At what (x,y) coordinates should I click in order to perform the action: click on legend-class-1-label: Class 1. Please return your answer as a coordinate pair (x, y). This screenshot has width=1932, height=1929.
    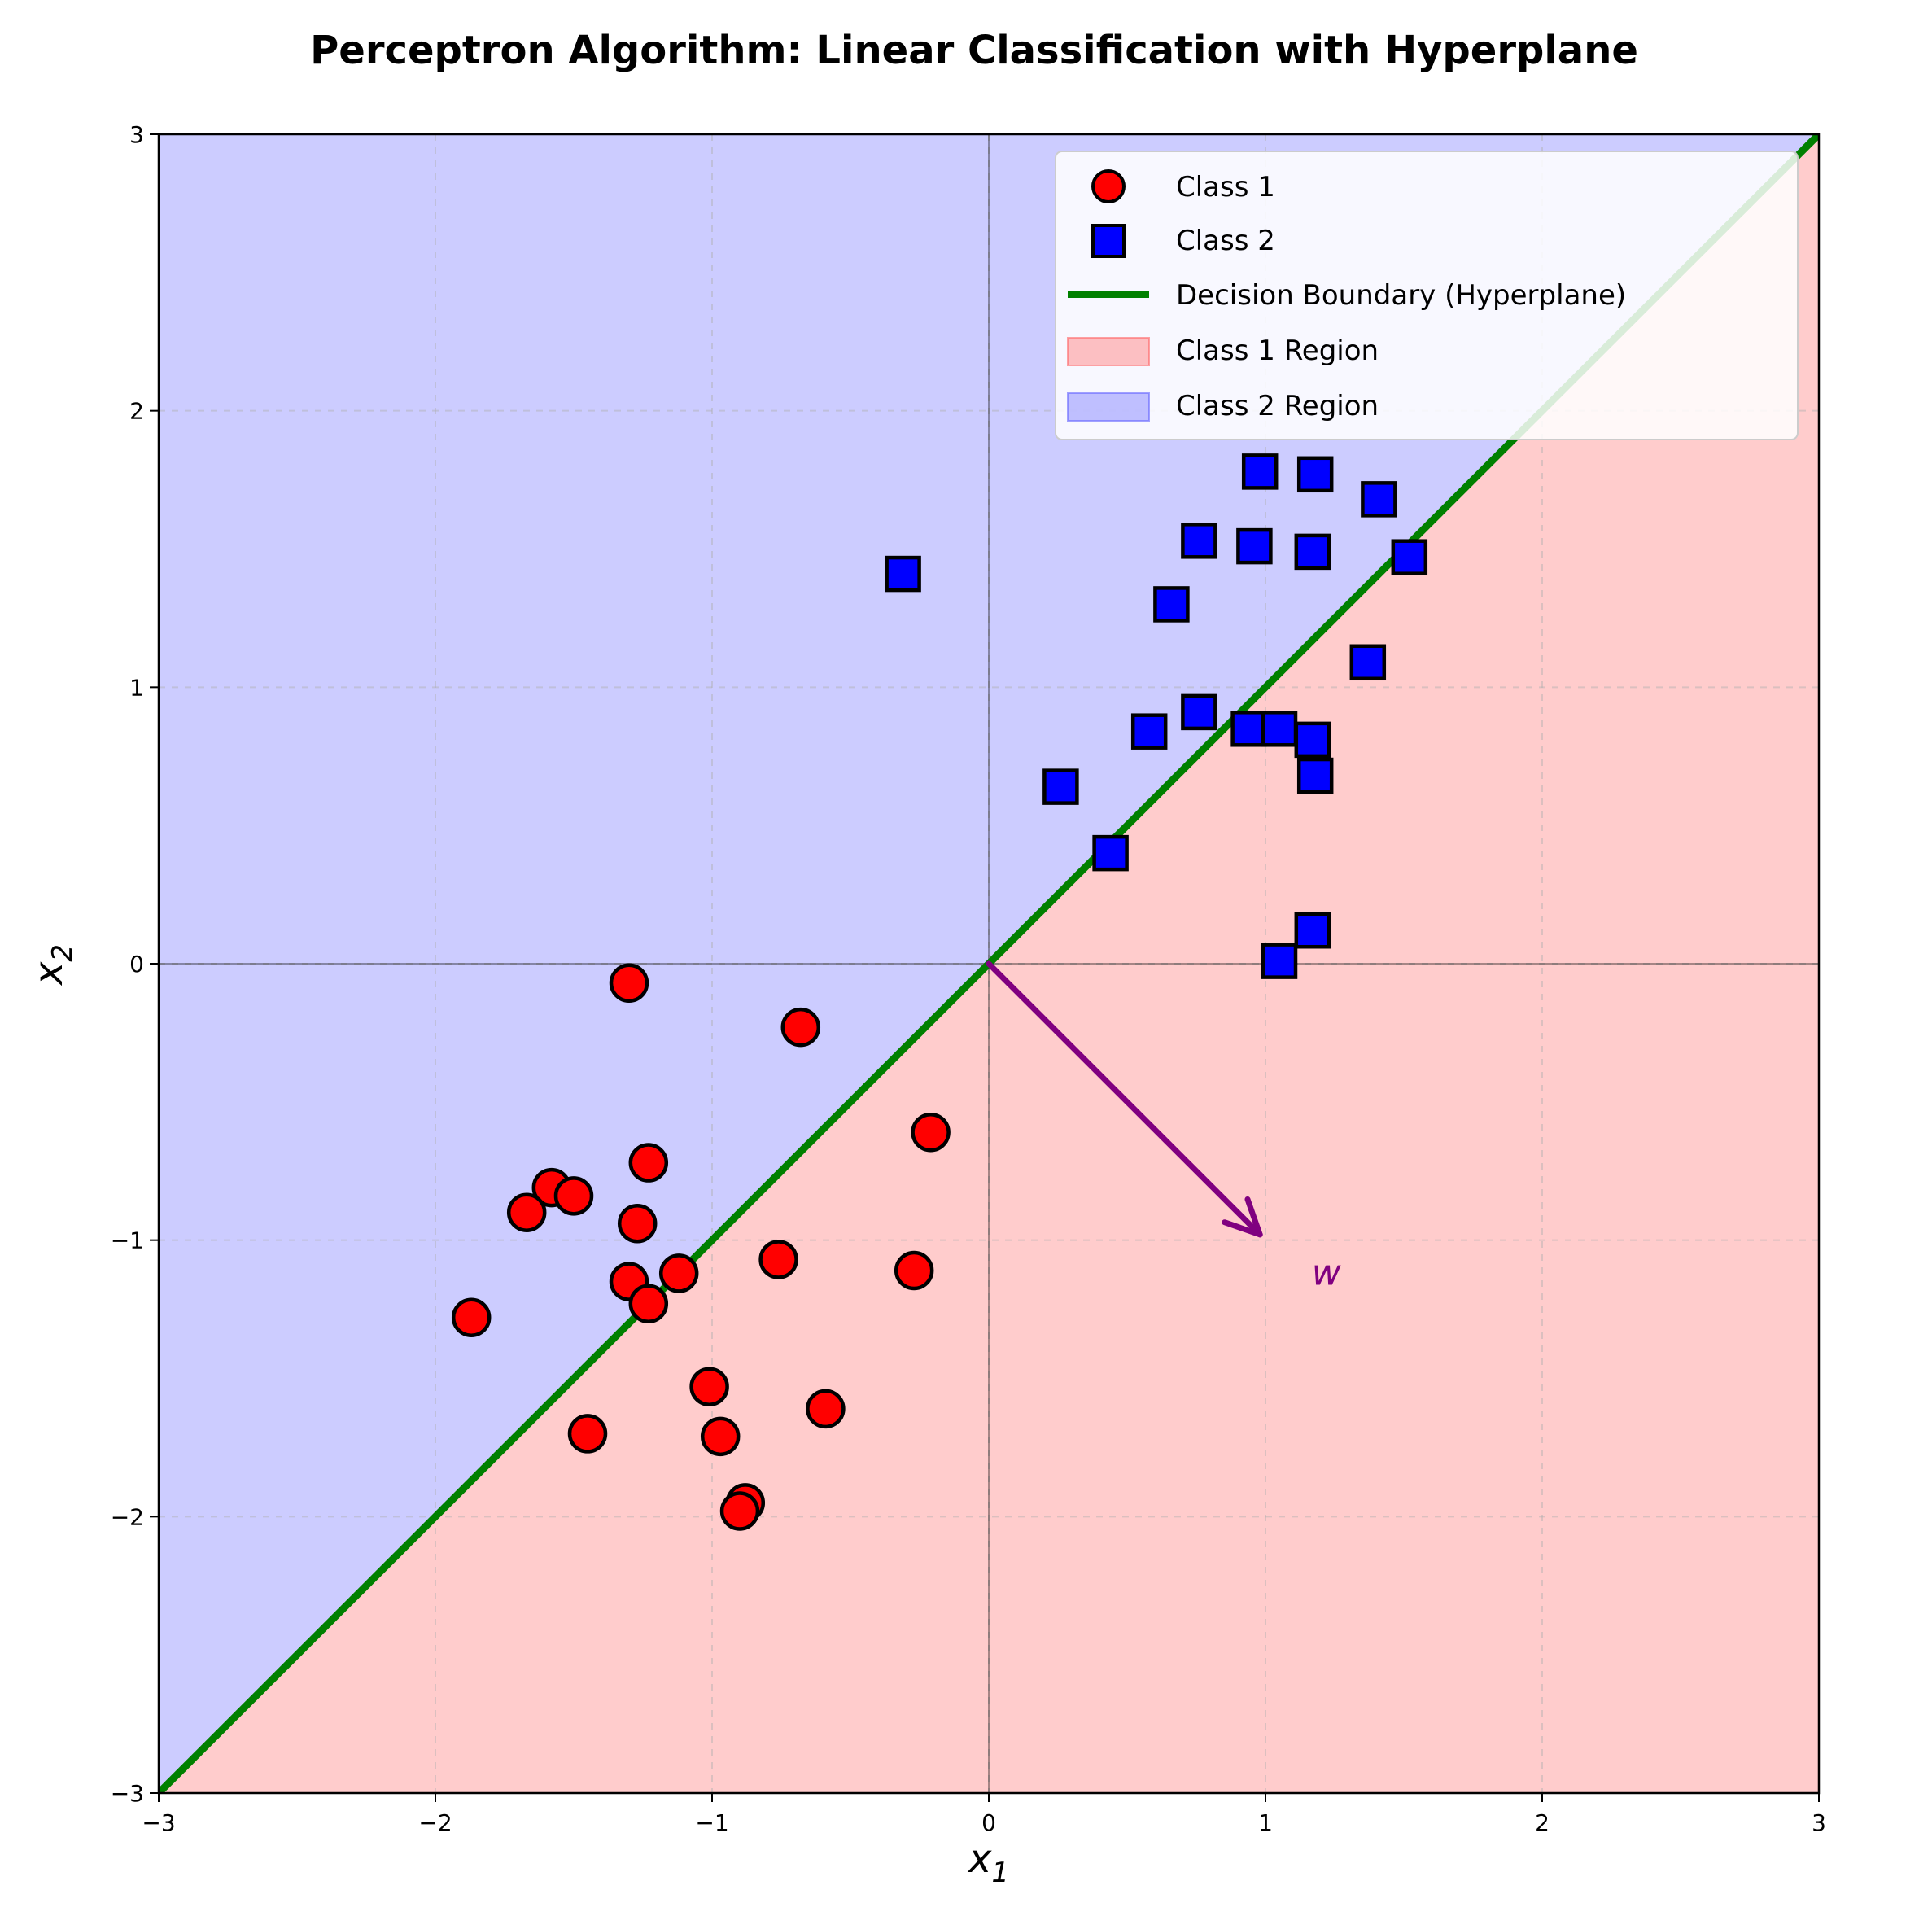
    Looking at the image, I should click on (1225, 187).